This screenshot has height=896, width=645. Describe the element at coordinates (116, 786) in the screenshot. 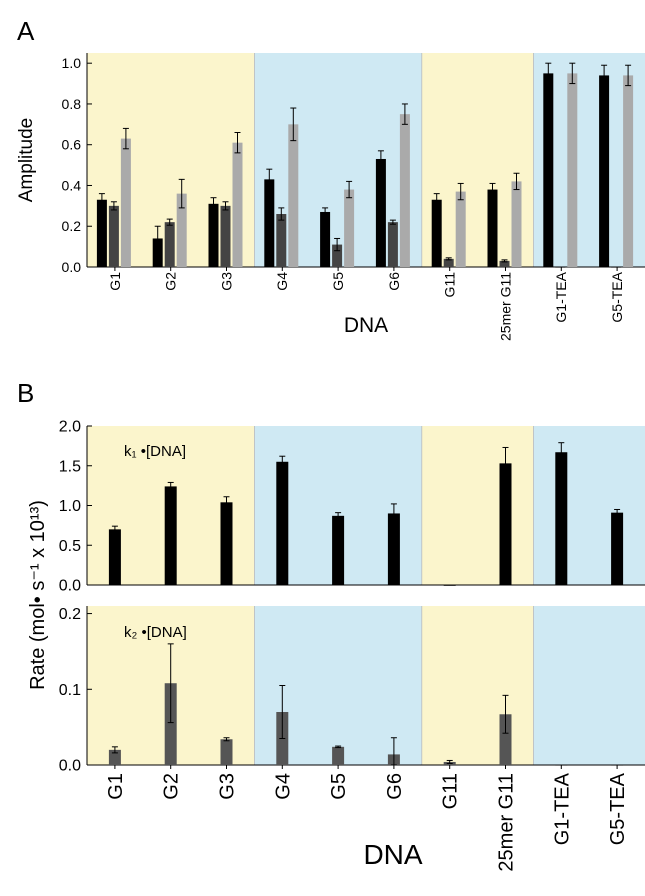

I see `b2-x-tick-label-0: G1` at that location.